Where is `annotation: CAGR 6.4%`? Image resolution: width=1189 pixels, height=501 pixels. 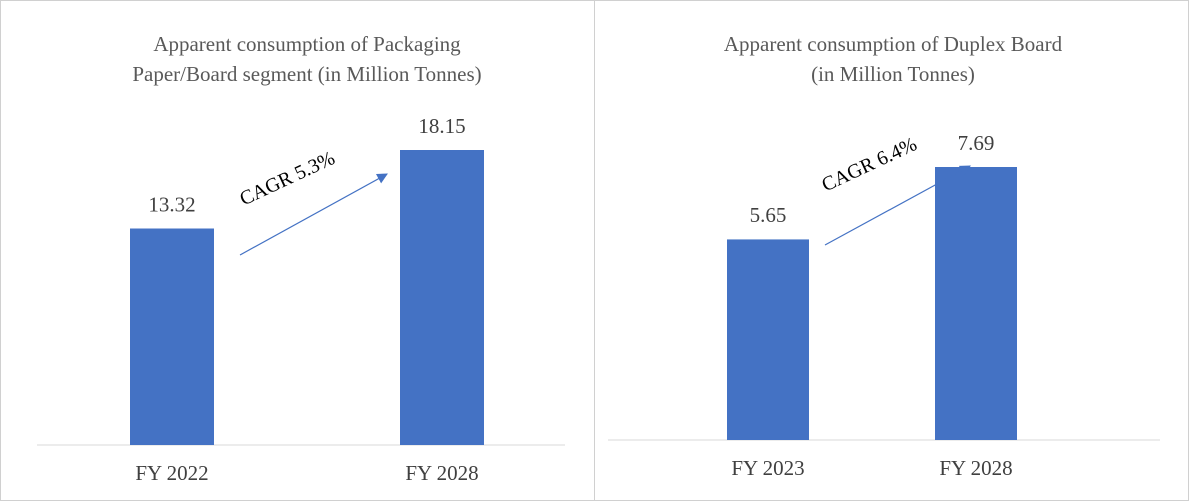
annotation: CAGR 6.4% is located at coordinates (869, 164).